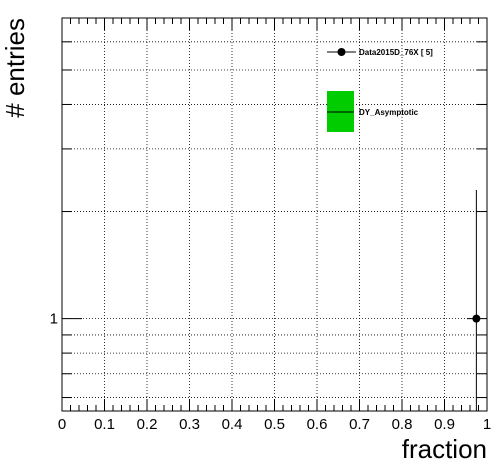  Describe the element at coordinates (396, 52) in the screenshot. I see `legend-label-data: Data2015D_76X [ 5]` at that location.